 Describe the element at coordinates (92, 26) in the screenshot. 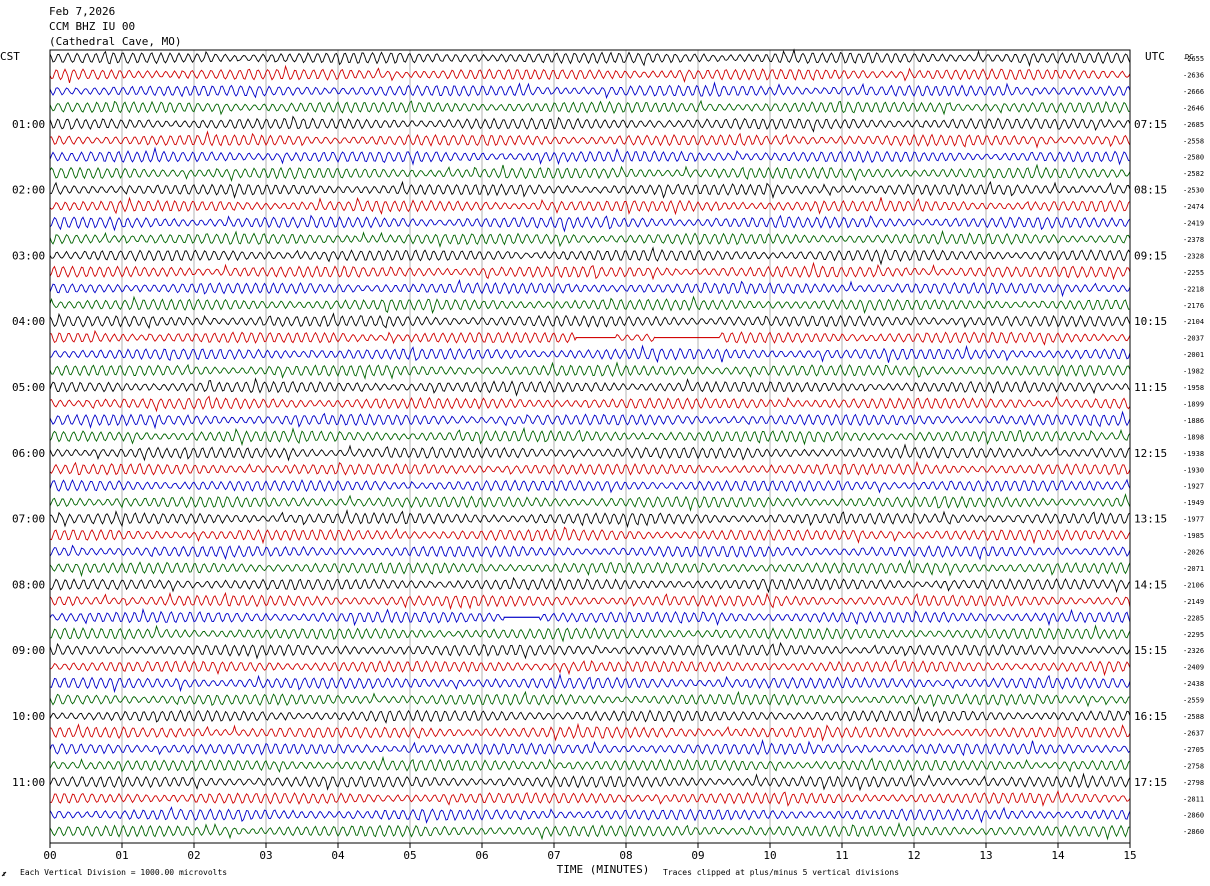

I see `station-code: CCM BHZ IU 00` at that location.